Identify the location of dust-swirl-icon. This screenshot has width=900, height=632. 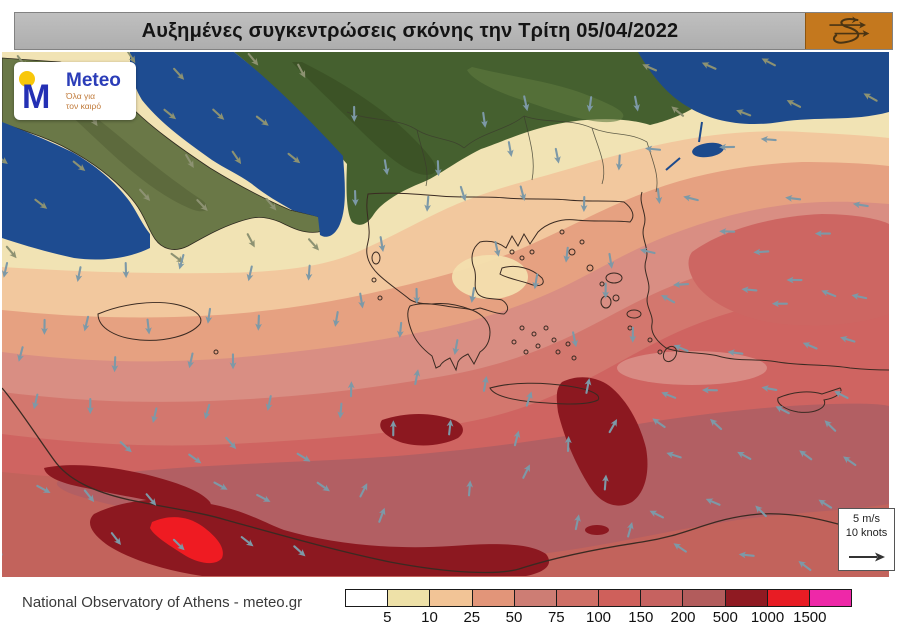
(849, 30).